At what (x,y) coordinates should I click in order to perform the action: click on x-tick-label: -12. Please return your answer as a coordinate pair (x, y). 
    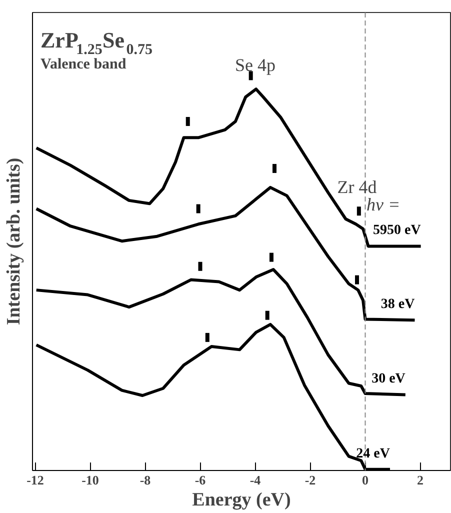
    Looking at the image, I should click on (35, 480).